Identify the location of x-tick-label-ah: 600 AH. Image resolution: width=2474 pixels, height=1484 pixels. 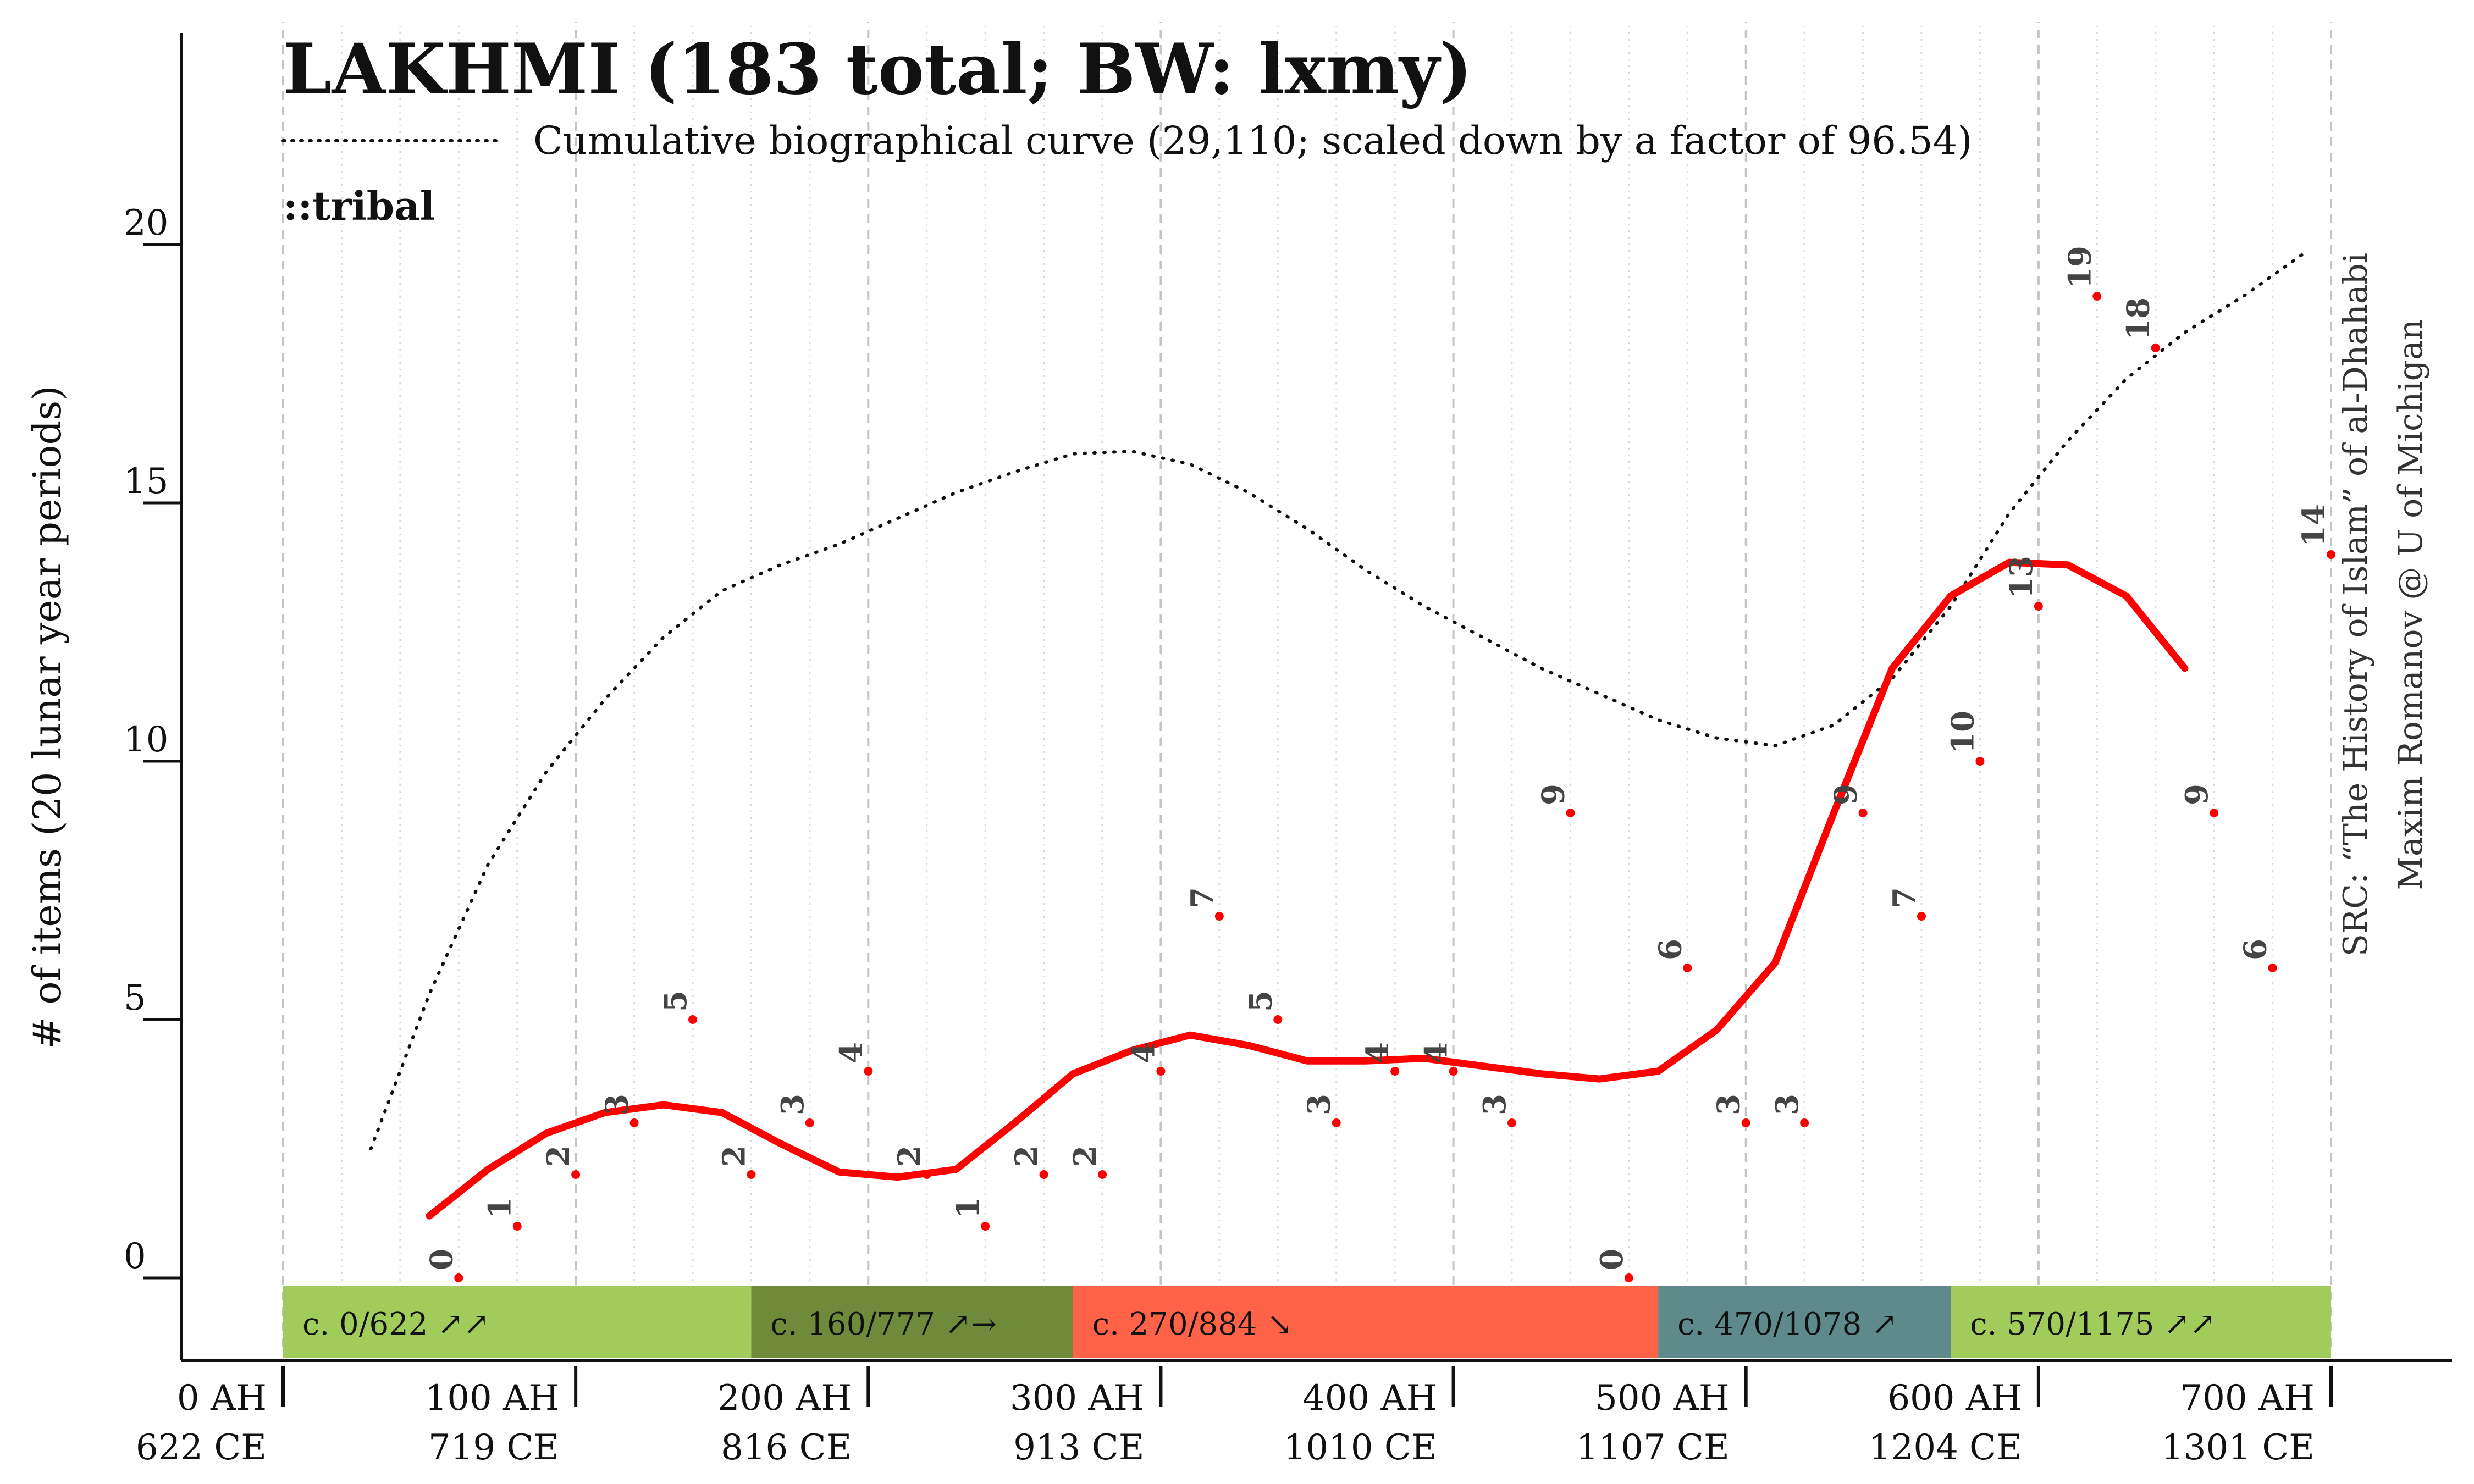
(1954, 1398).